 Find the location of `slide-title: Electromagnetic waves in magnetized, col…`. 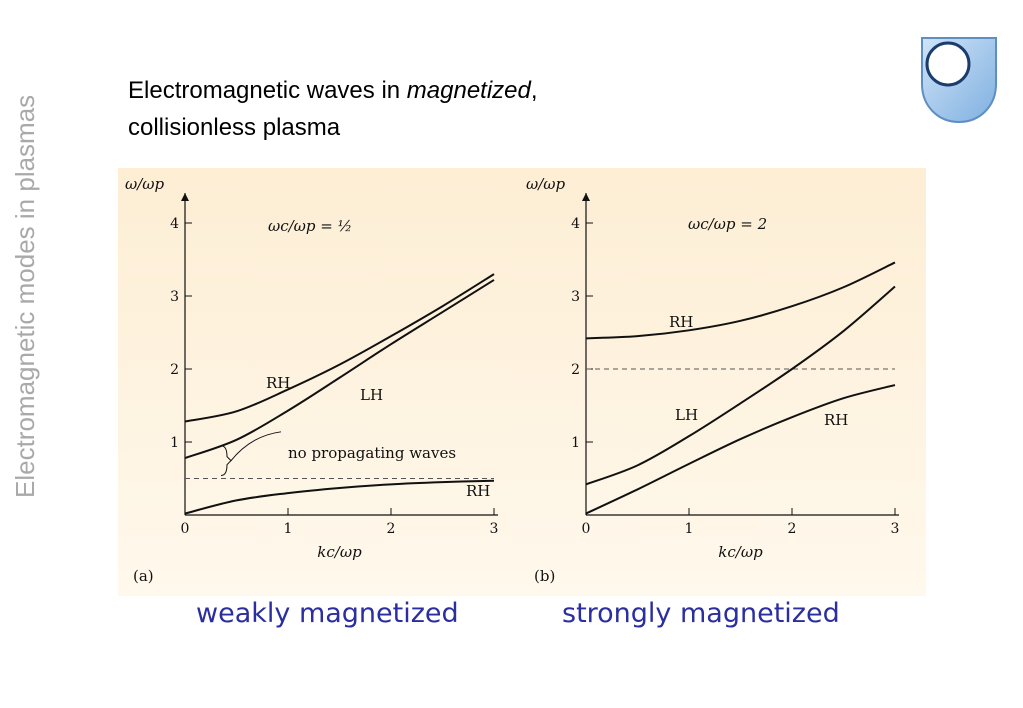

slide-title: Electromagnetic waves in magnetized, col… is located at coordinates (333, 109).